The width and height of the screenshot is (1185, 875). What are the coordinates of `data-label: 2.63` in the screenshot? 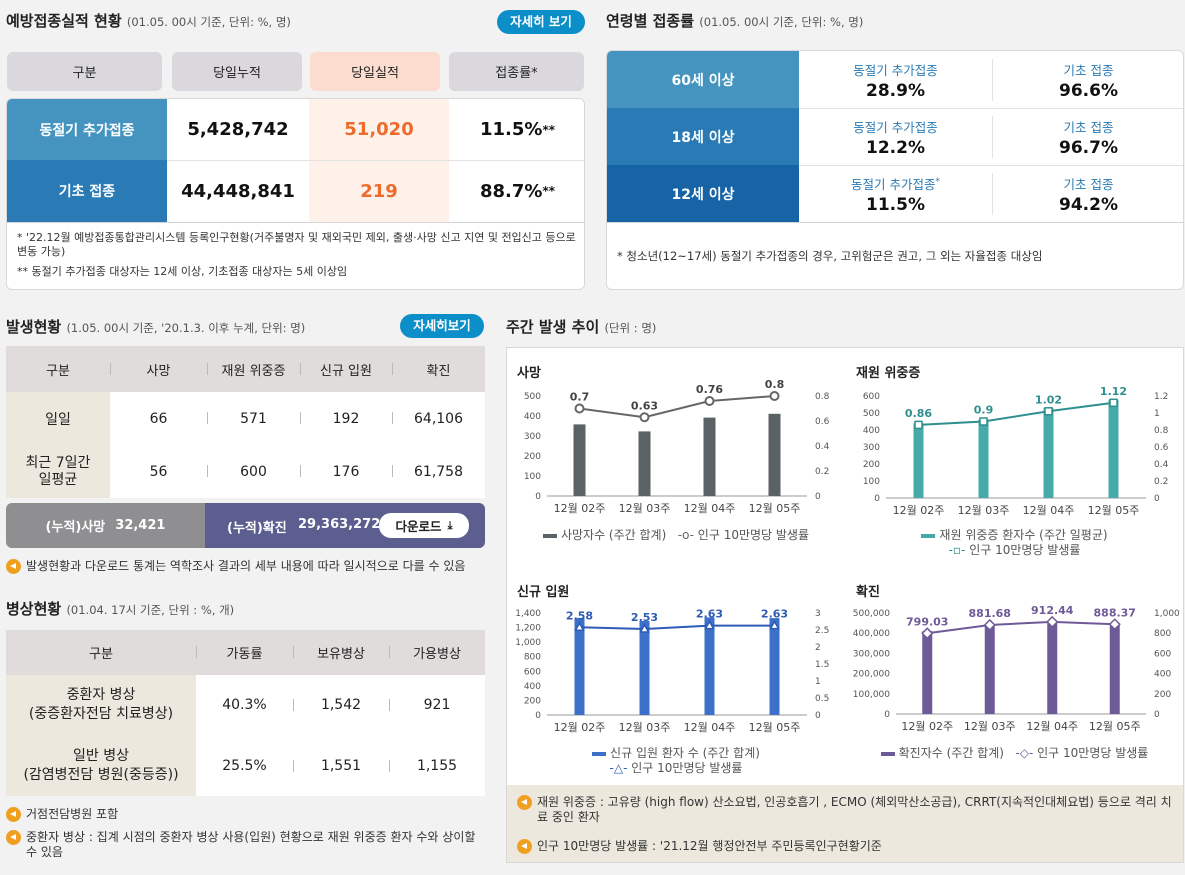 It's located at (774, 614).